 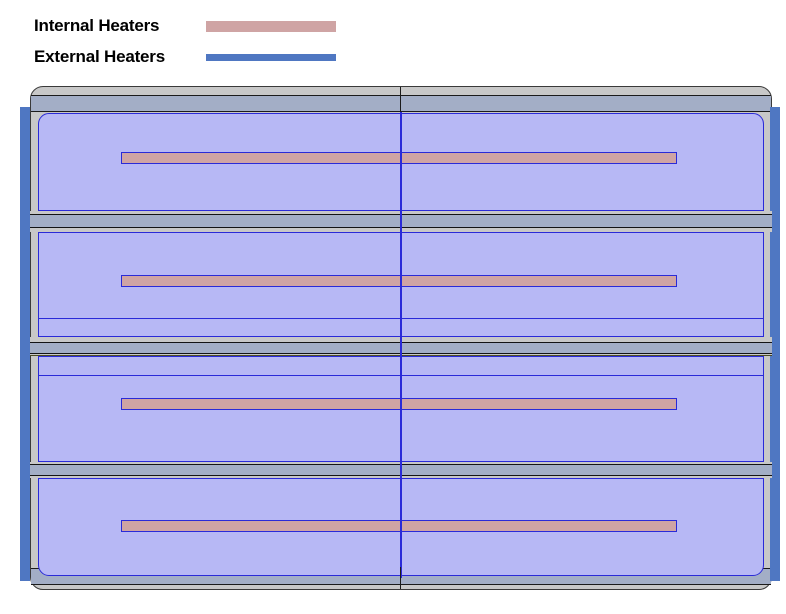 I want to click on external-heater-left, so click(x=25, y=344).